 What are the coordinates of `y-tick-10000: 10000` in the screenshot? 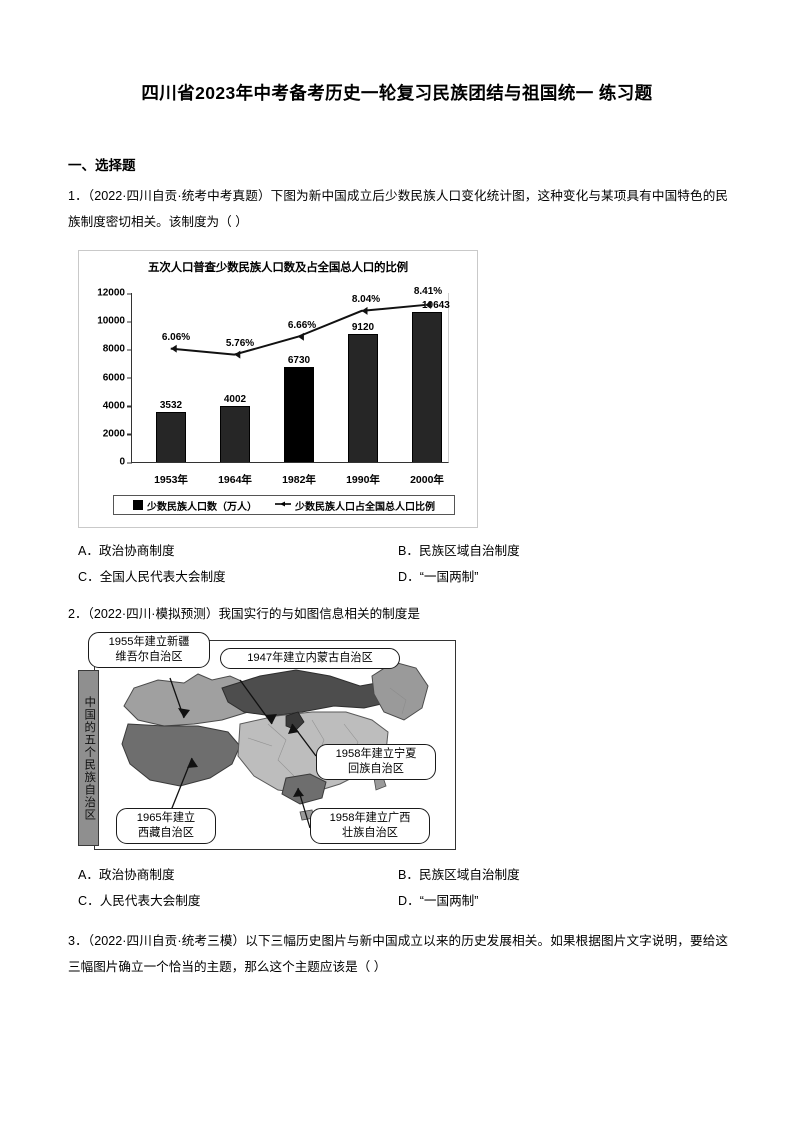 It's located at (114, 321).